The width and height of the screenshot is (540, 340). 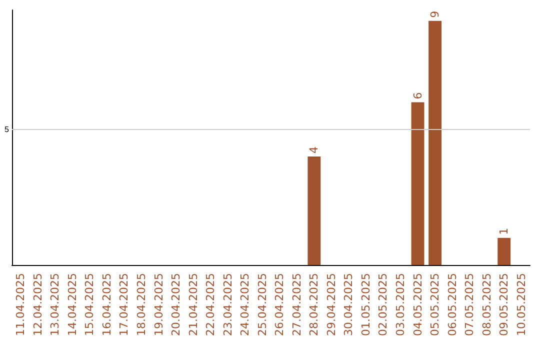 What do you see at coordinates (193, 304) in the screenshot?
I see `x-tick-label: 21.04.2025` at bounding box center [193, 304].